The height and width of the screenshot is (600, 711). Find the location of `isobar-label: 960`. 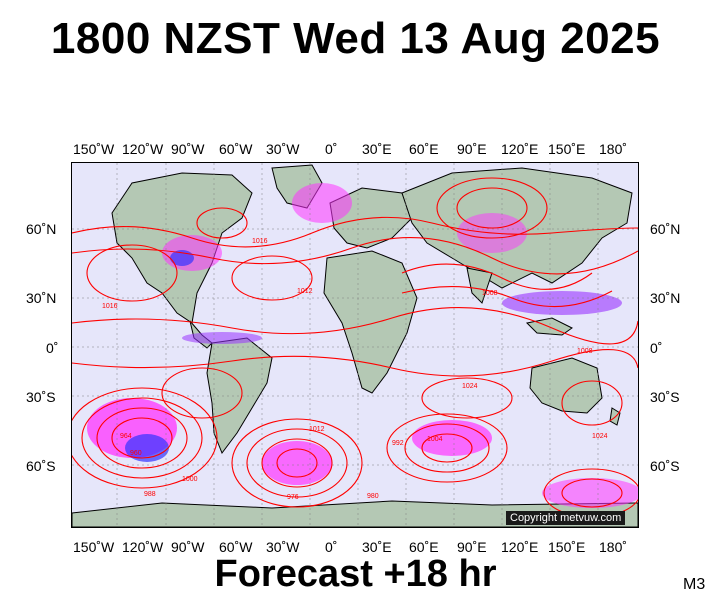

isobar-label: 960 is located at coordinates (136, 453).